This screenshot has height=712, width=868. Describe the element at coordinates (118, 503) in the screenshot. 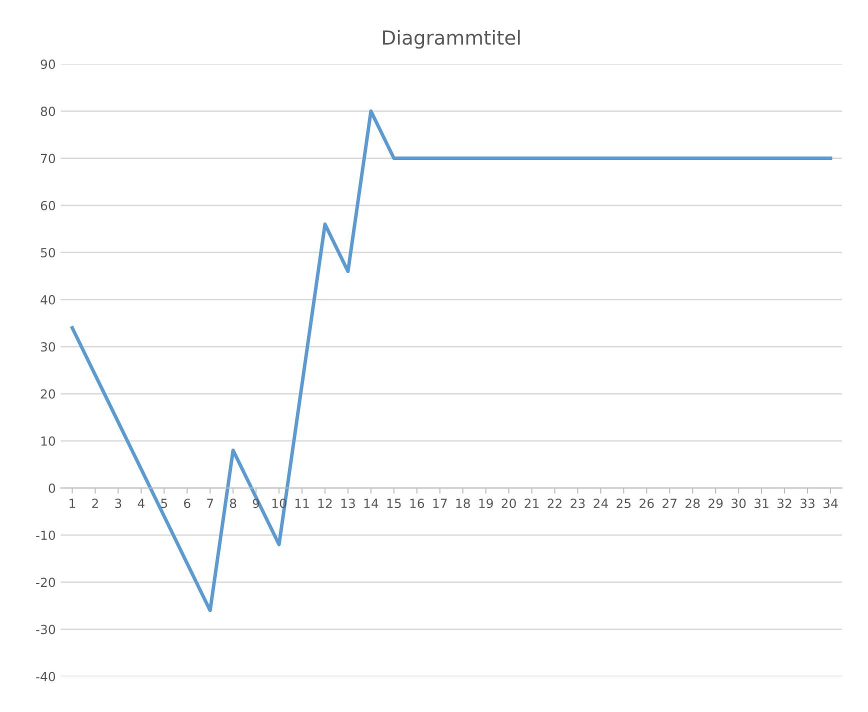

I see `x-tick-label: 3` at that location.